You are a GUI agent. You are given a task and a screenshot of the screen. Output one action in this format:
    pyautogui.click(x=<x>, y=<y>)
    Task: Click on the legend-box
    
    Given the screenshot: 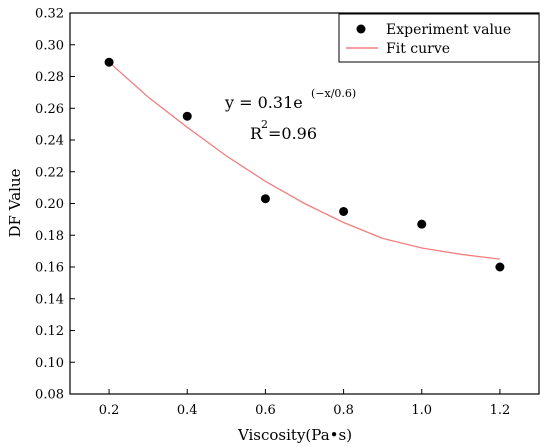 What is the action you would take?
    pyautogui.click(x=439, y=38)
    